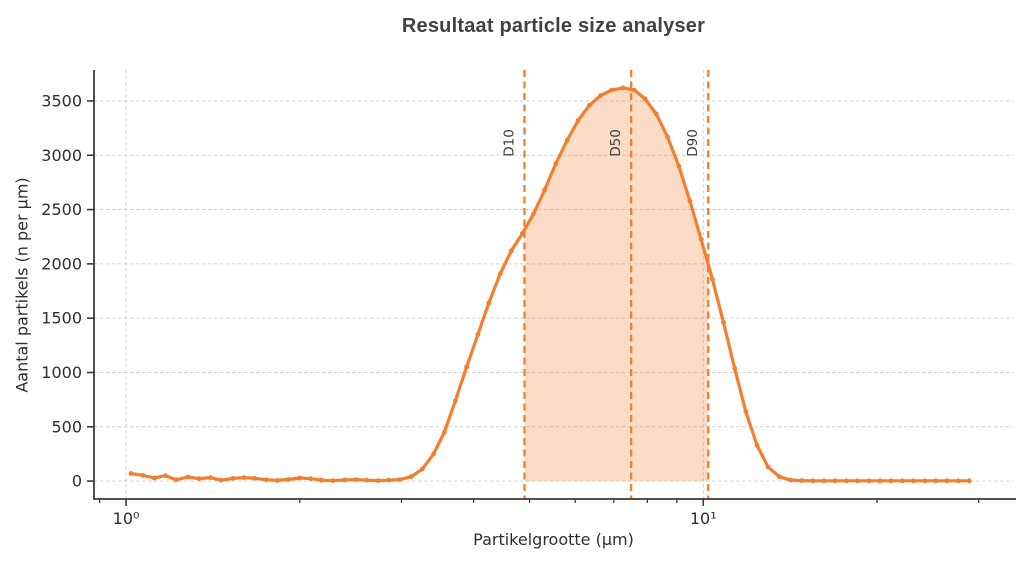  I want to click on series-fill, so click(616, 284).